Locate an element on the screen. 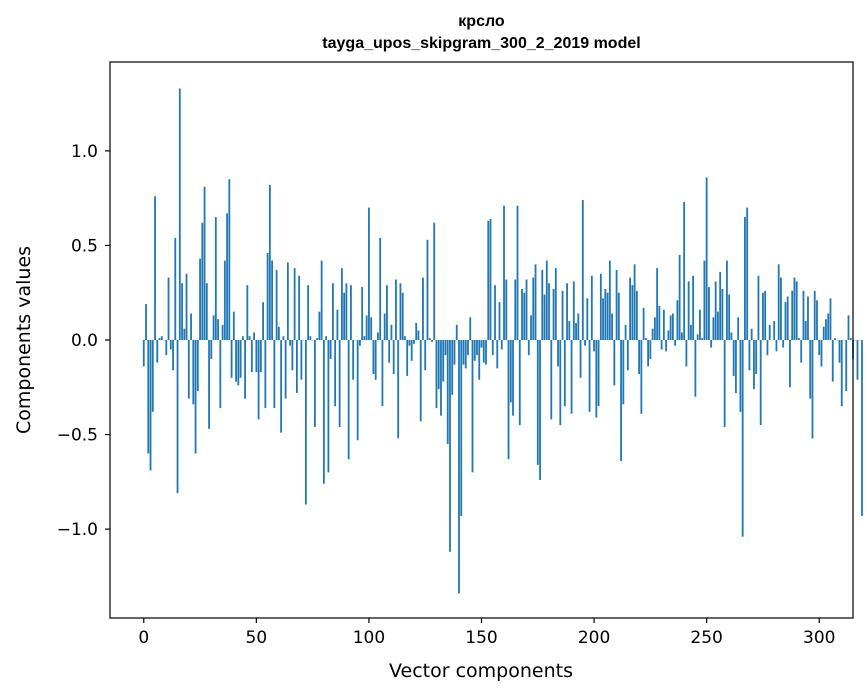 The height and width of the screenshot is (696, 867). x-tick-label: 100 is located at coordinates (369, 638).